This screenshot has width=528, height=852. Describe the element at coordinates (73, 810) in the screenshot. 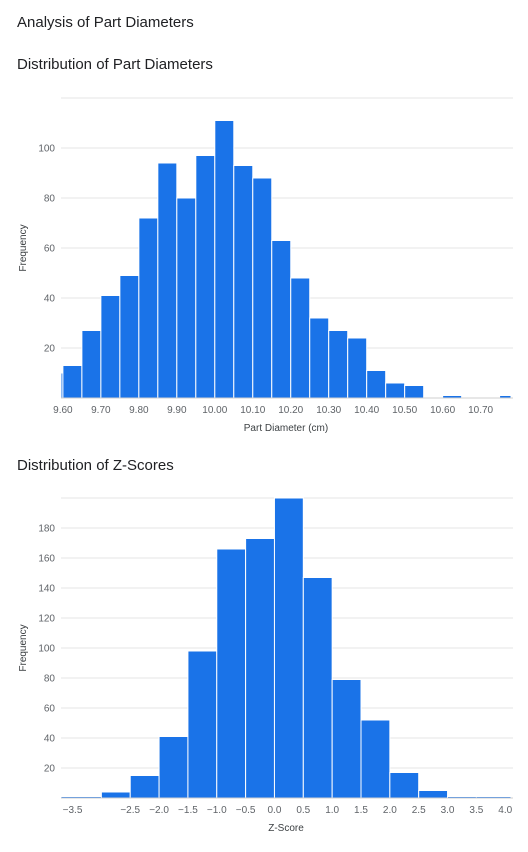

I see `x-tick-label: −3.5` at that location.